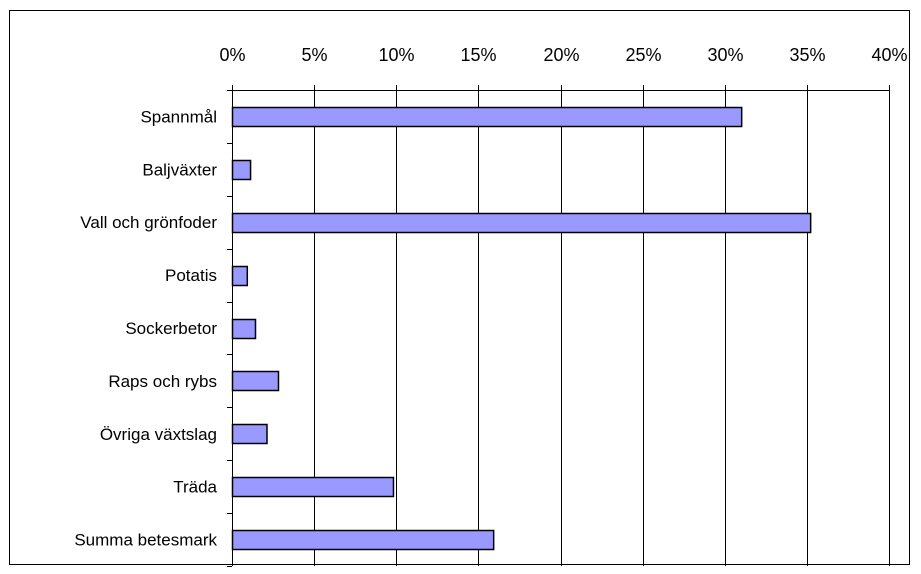 Image resolution: width=921 pixels, height=574 pixels. What do you see at coordinates (195, 487) in the screenshot?
I see `category-label: Träda` at bounding box center [195, 487].